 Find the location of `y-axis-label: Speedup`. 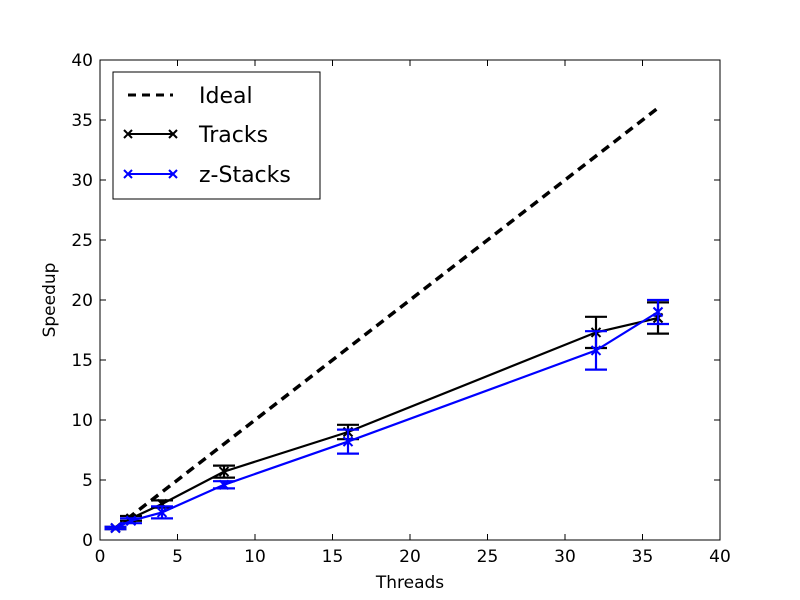

y-axis-label: Speedup is located at coordinates (50, 300).